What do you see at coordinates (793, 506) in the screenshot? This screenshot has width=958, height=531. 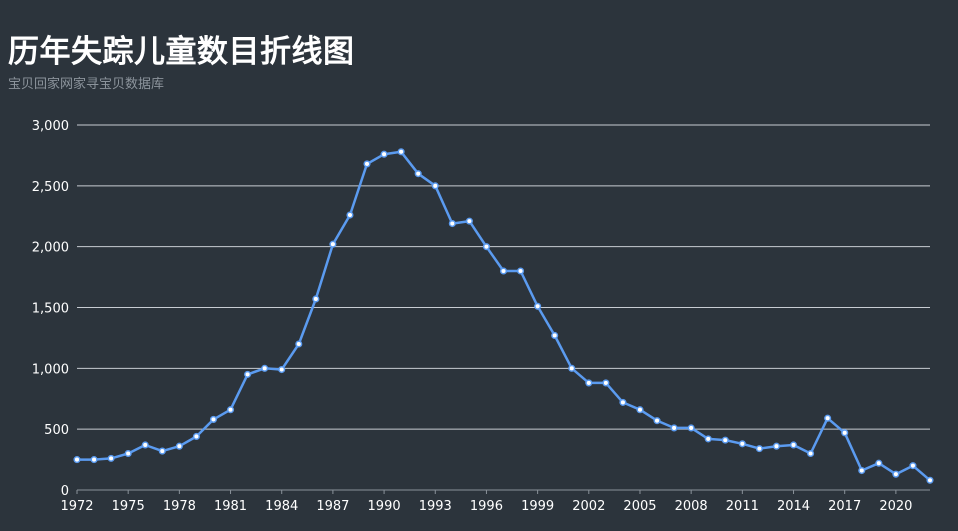 I see `x-tick-label: 2014` at bounding box center [793, 506].